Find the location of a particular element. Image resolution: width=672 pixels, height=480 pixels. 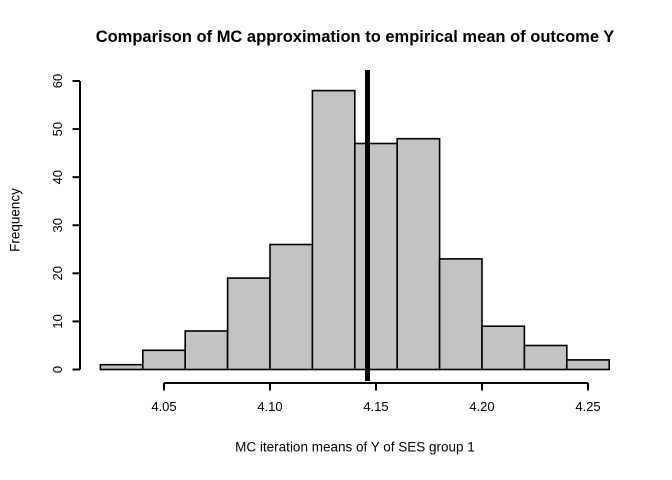

y-tick-label: 50 is located at coordinates (57, 129).